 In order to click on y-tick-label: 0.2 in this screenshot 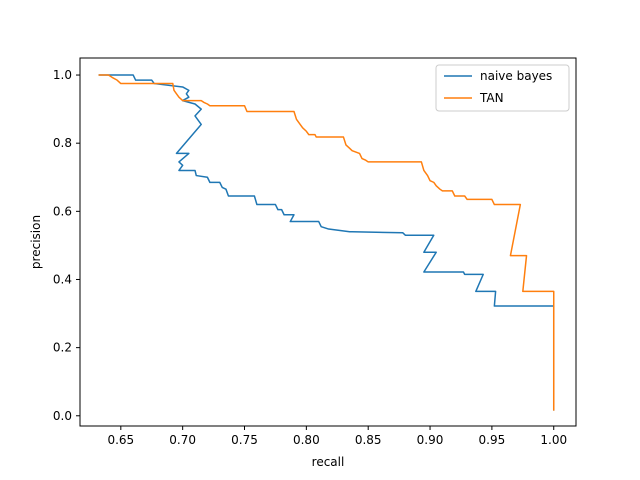, I will do `click(62, 348)`.